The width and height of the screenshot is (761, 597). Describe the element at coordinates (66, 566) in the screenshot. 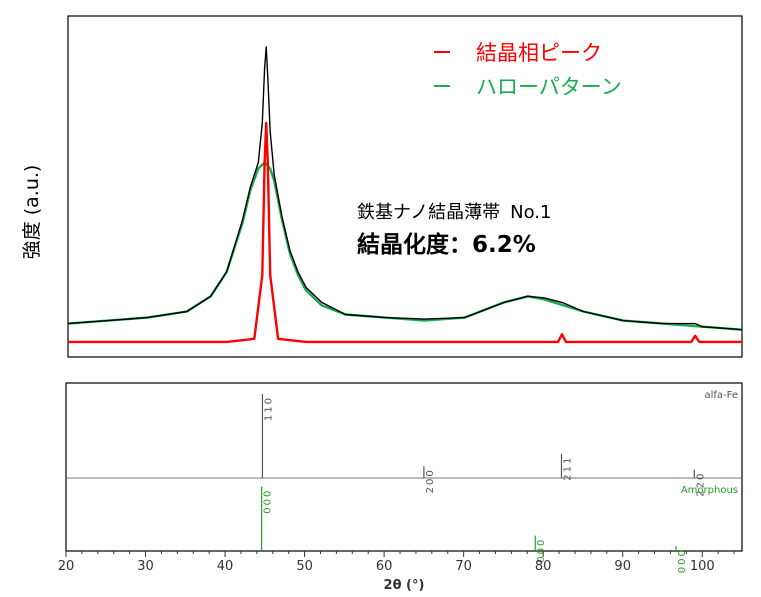

I see `x-tick-label: 20` at that location.